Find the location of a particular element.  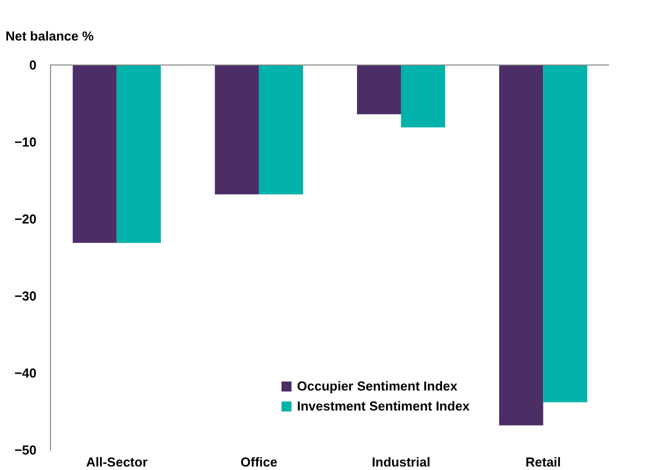

y-tick-label: −20 is located at coordinates (25, 219).